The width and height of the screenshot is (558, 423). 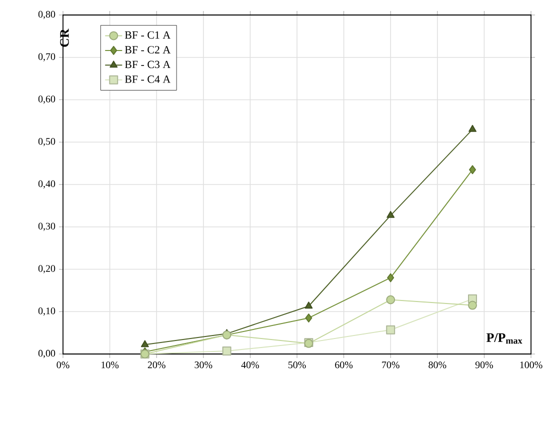 I want to click on y-tick-label: 0,30, so click(x=47, y=226).